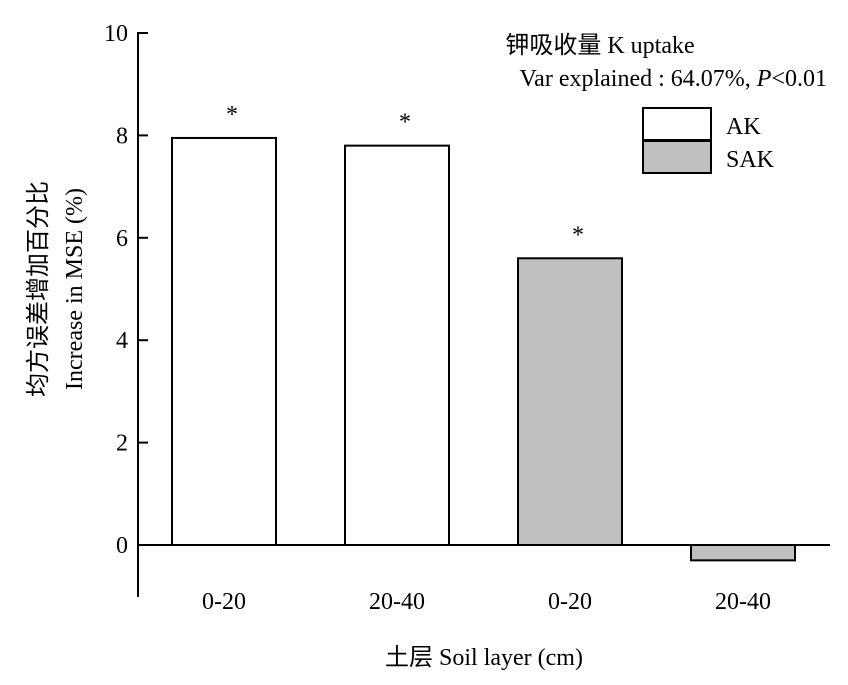 The height and width of the screenshot is (685, 848). I want to click on title-line2-suffix: <0.01, so click(799, 79).